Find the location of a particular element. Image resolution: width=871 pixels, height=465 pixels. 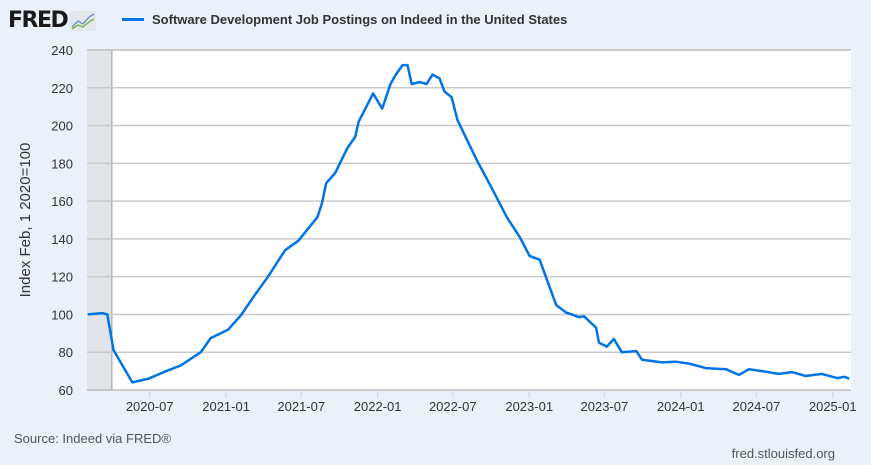

x-tick-label: 2022-07 is located at coordinates (453, 406).